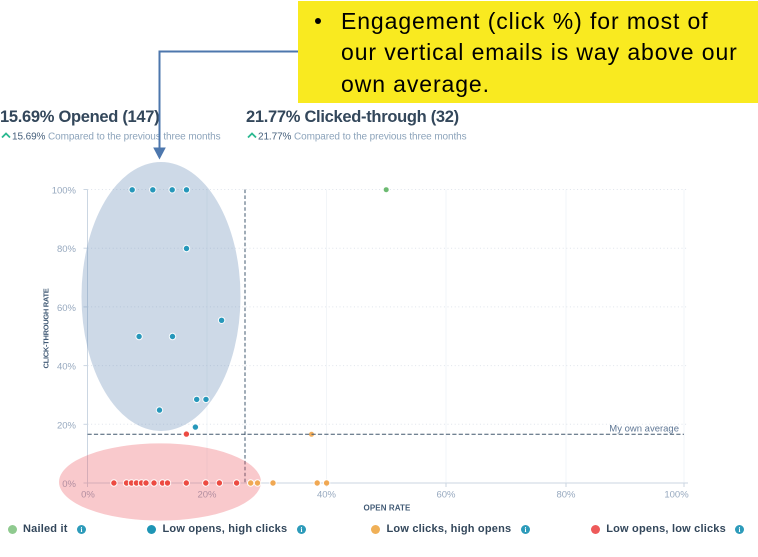  Describe the element at coordinates (46, 328) in the screenshot. I see `svg-text: CLICK-THROUGH RATE` at that location.